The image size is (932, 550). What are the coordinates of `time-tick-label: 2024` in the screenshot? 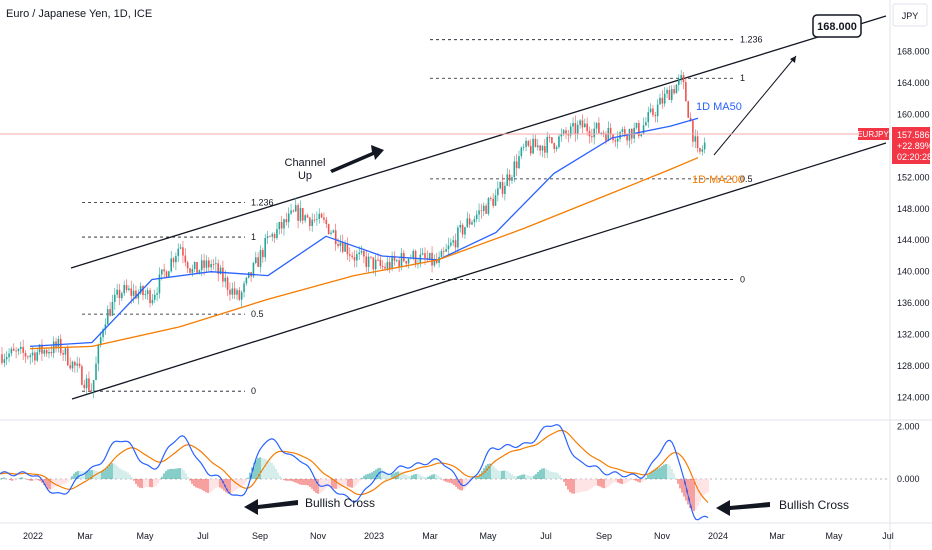 It's located at (718, 536).